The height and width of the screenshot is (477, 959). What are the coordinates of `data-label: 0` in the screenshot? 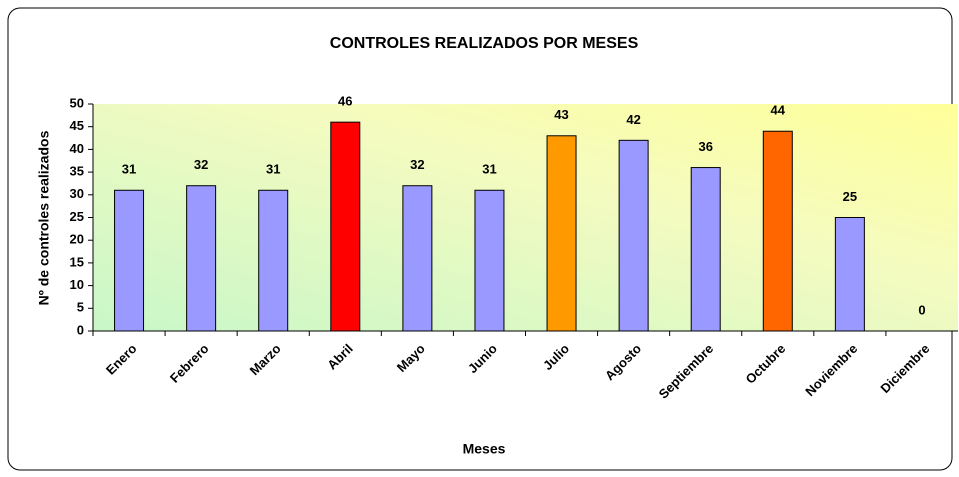 It's located at (921, 309).